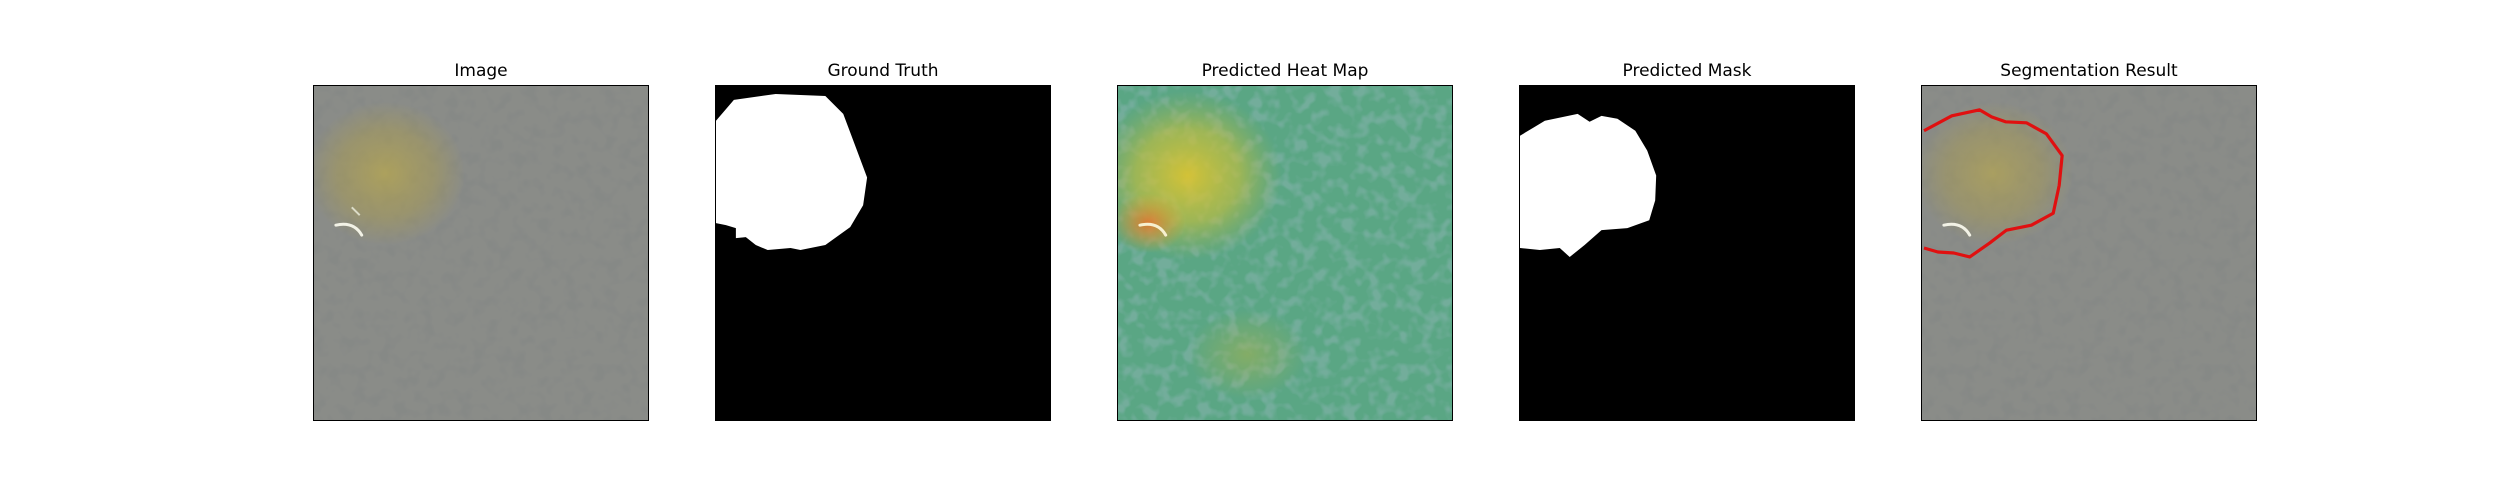 This screenshot has height=500, width=2500. What do you see at coordinates (2089, 71) in the screenshot?
I see `panel-title: Segmentation Result` at bounding box center [2089, 71].